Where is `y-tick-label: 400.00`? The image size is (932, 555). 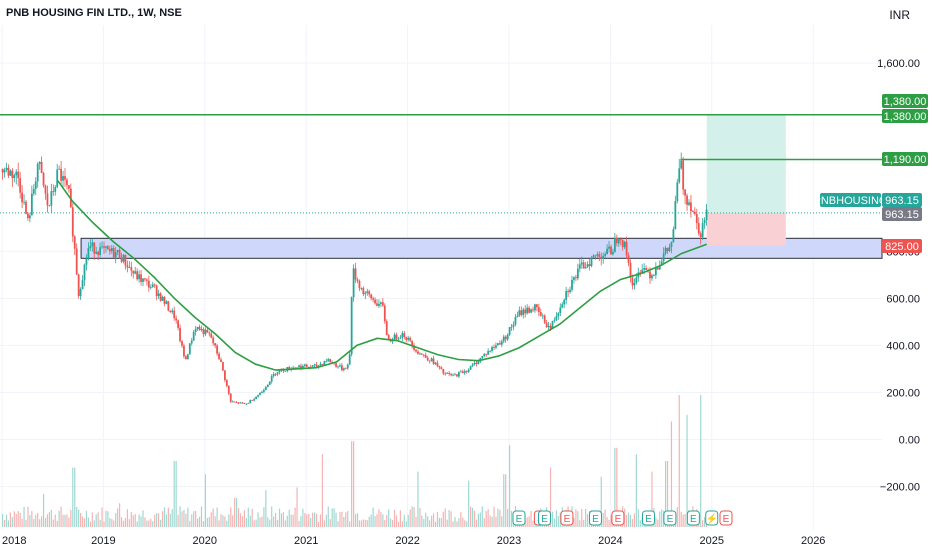 y-tick-label: 400.00 is located at coordinates (903, 346).